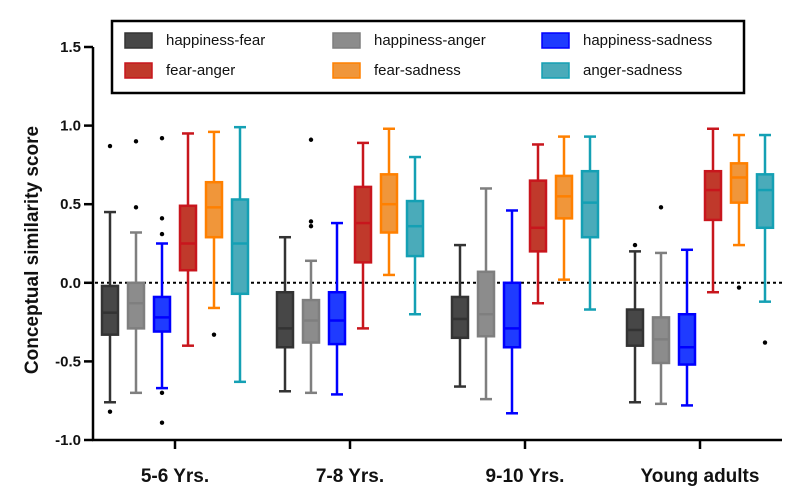 The height and width of the screenshot is (500, 806). Describe the element at coordinates (700, 476) in the screenshot. I see `x-tick-label: Young adults` at that location.